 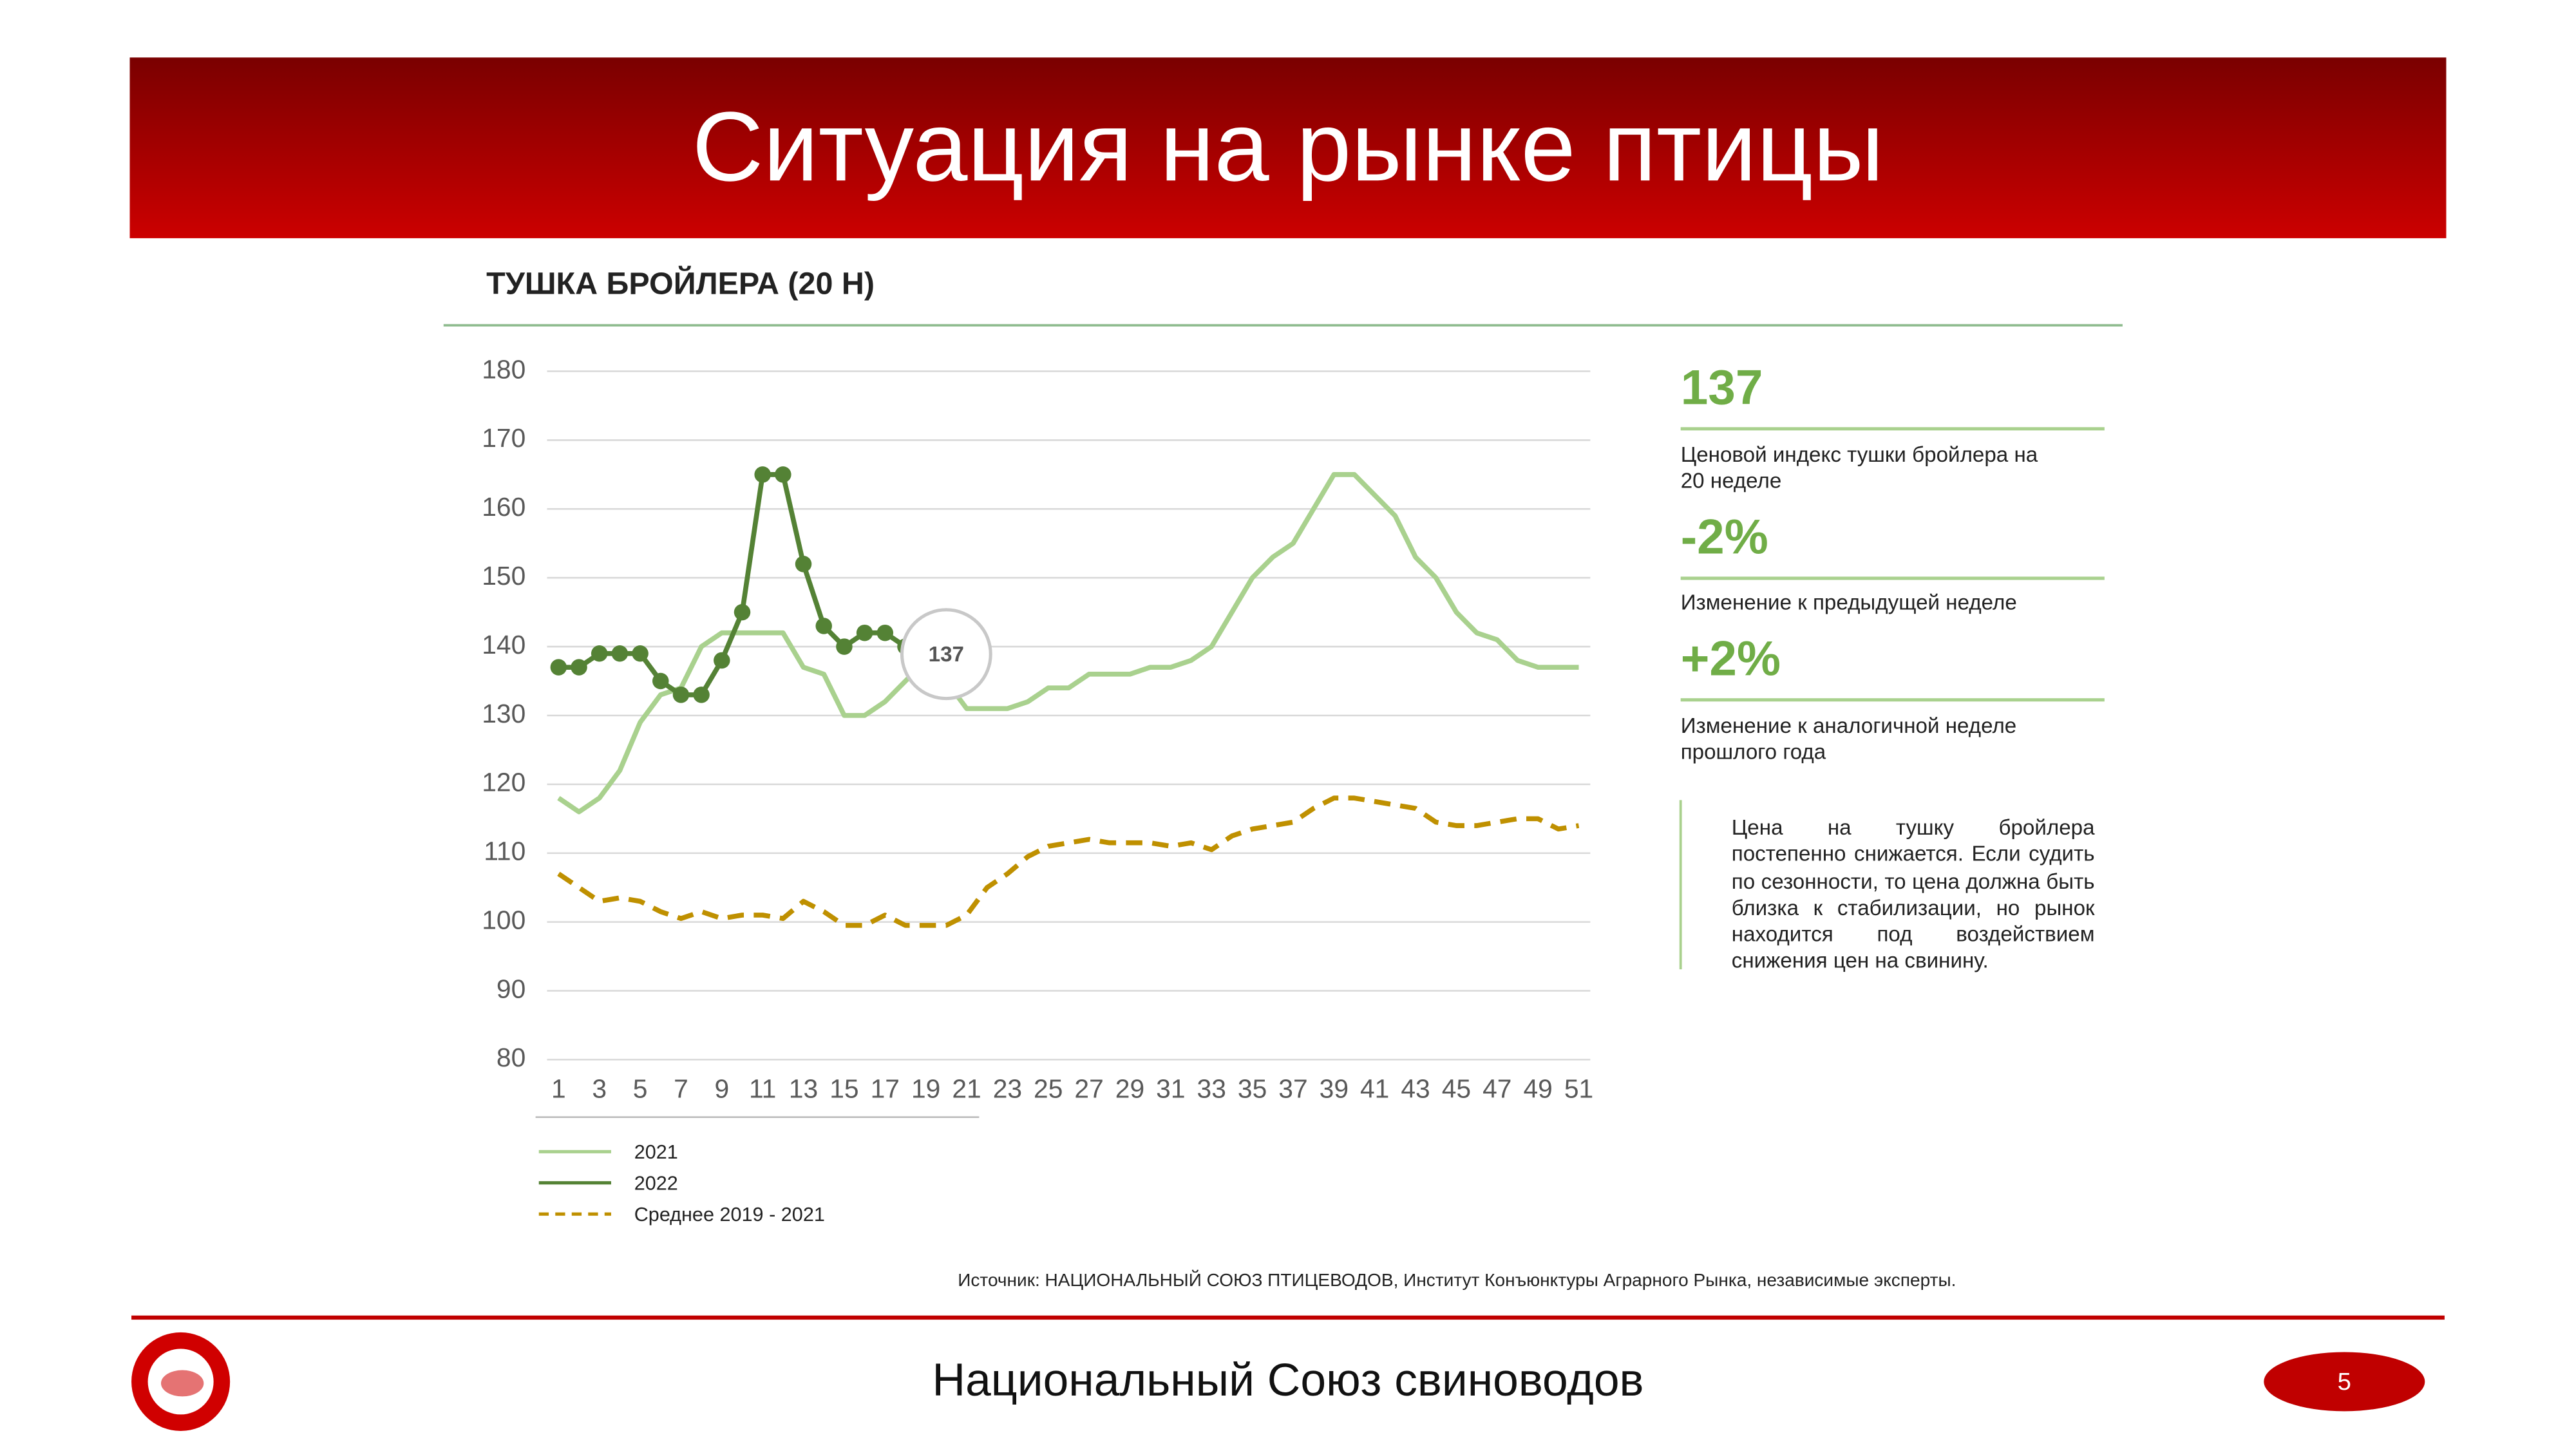 What do you see at coordinates (1008, 1089) in the screenshot?
I see `x-tick-label: 23` at bounding box center [1008, 1089].